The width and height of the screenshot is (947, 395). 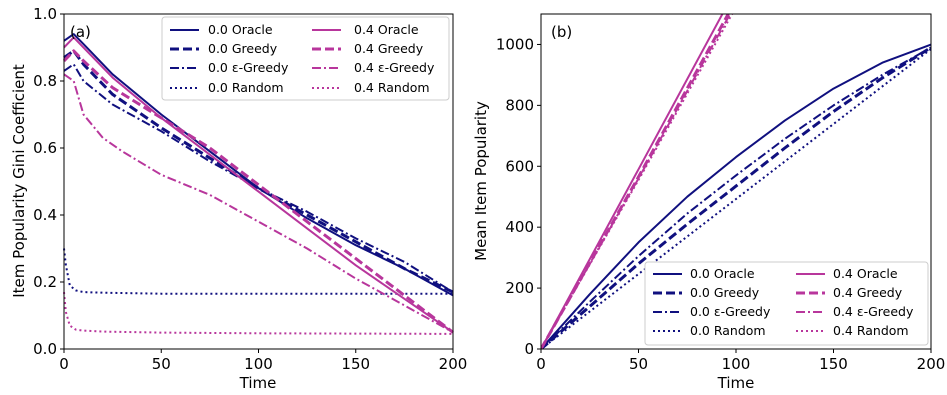 What do you see at coordinates (865, 273) in the screenshot?
I see `legend-b-oracle-4: 0.4 Oracle` at bounding box center [865, 273].